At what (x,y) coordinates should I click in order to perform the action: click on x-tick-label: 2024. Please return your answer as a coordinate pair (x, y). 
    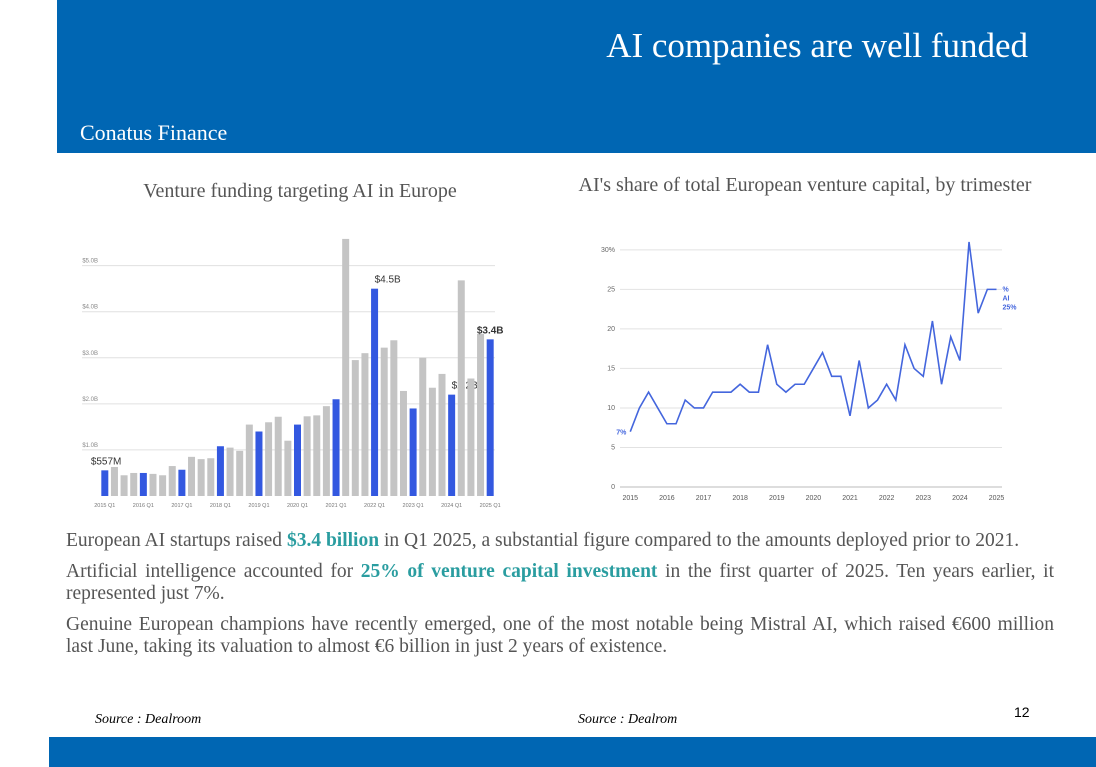
    Looking at the image, I should click on (960, 498).